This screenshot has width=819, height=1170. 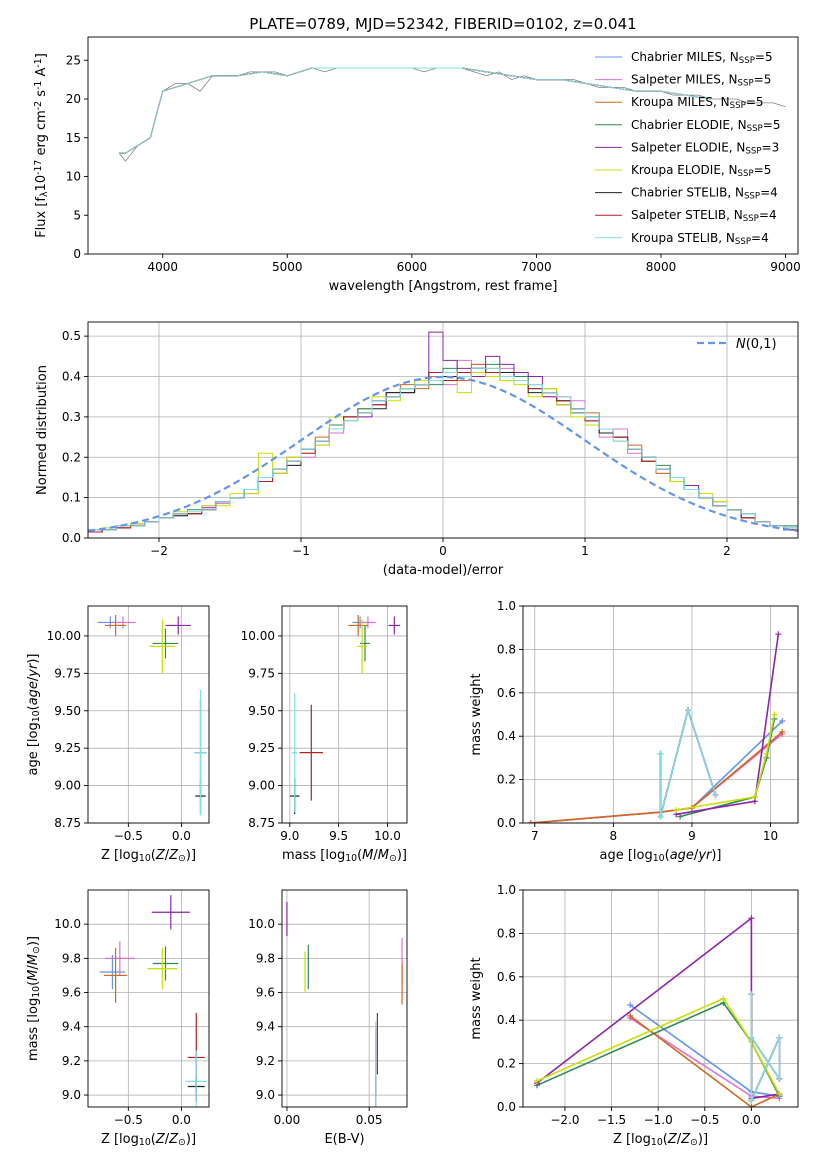 I want to click on residuals-ytick-label: 0.0, so click(x=71, y=538).